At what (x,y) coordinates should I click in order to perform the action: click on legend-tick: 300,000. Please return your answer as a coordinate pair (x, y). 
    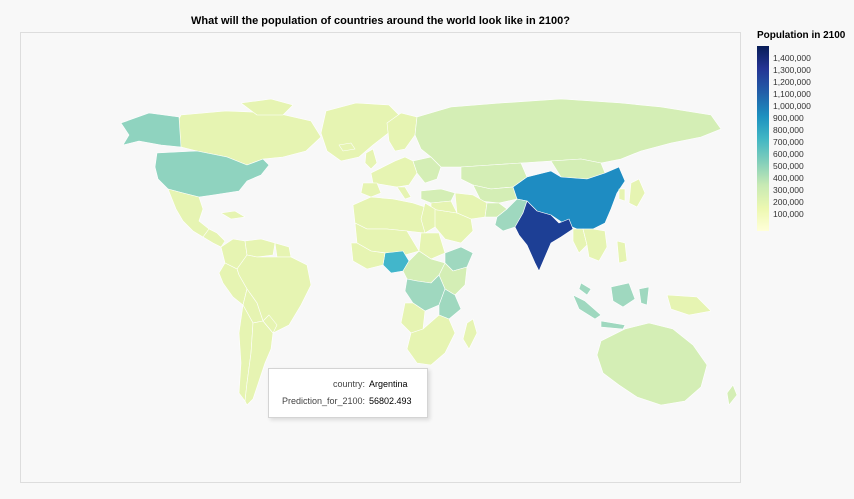
    Looking at the image, I should click on (788, 189).